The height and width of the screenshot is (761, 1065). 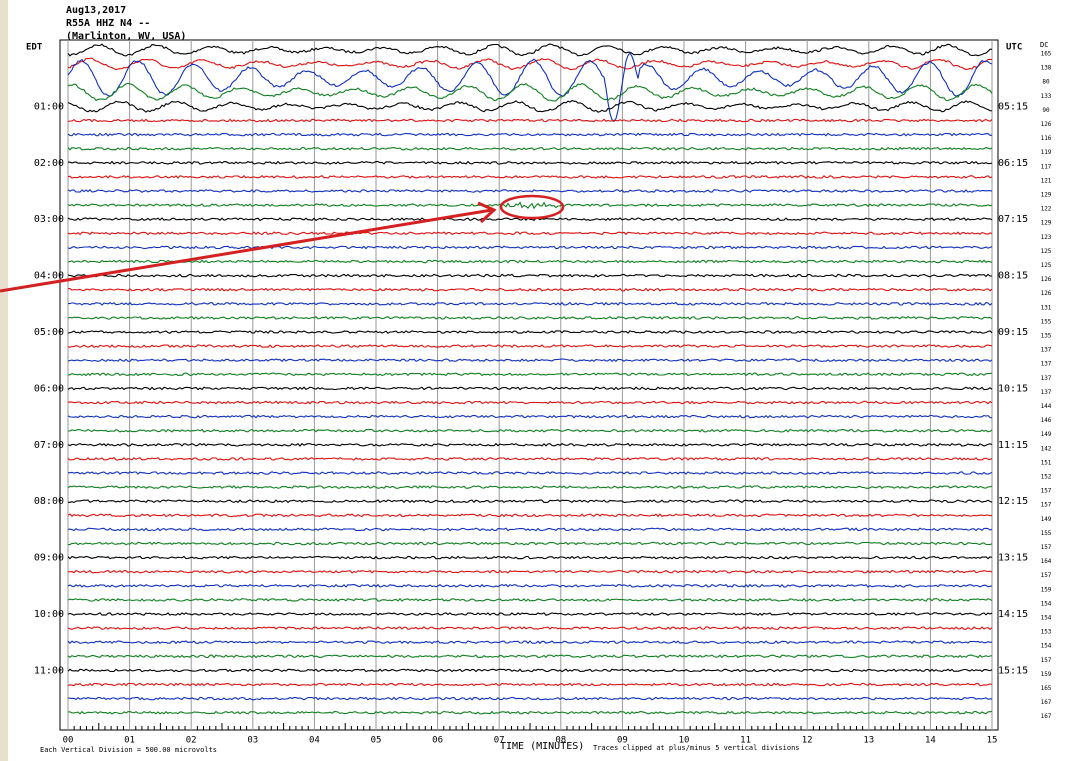 What do you see at coordinates (1046, 265) in the screenshot?
I see `trace-number: 125` at bounding box center [1046, 265].